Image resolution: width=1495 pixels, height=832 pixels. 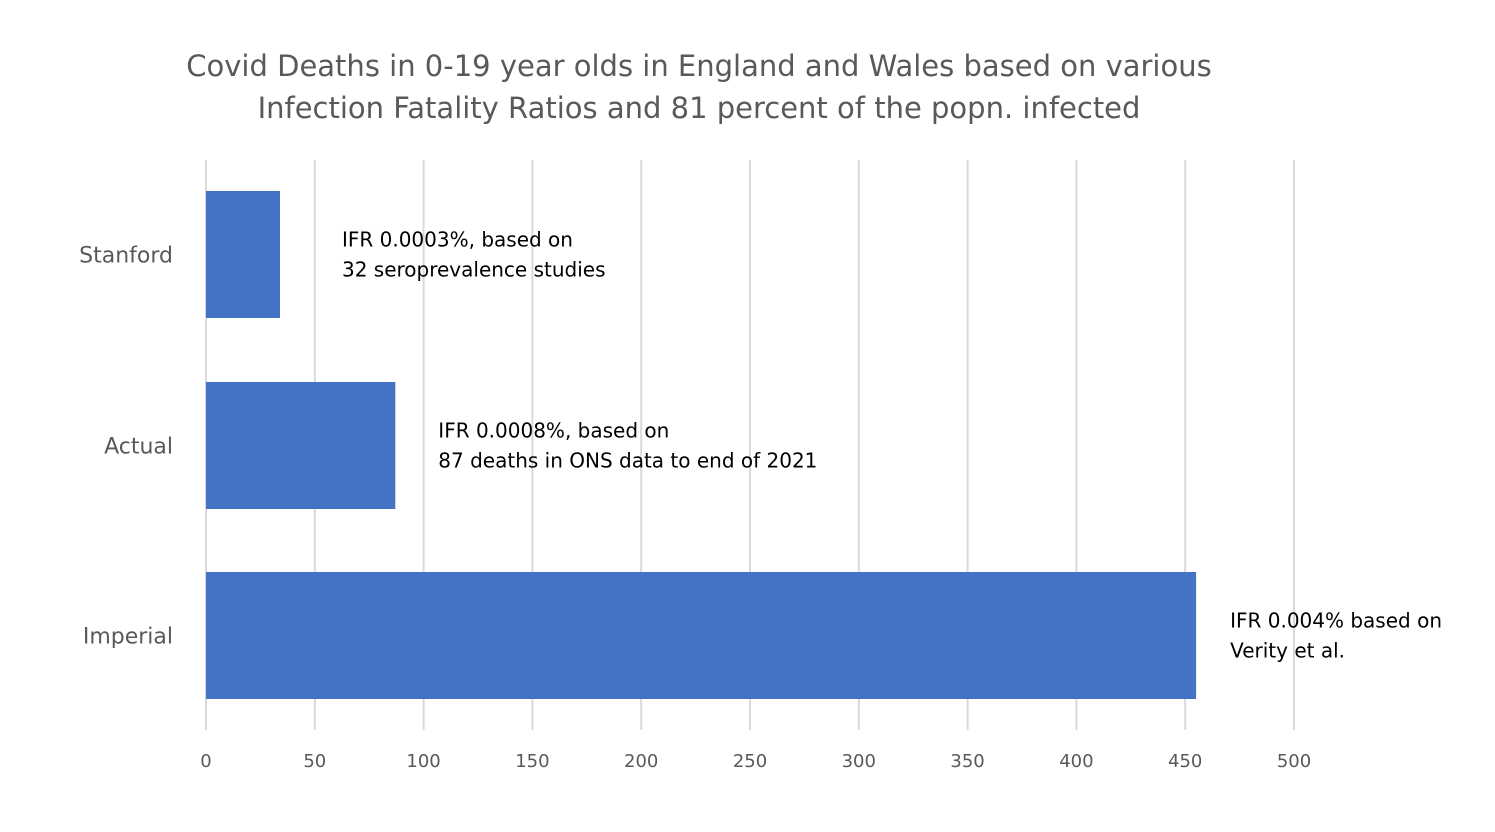 I want to click on x-axis-tick-labels: 0 50 100 150 200 250 300 350 400 450 500, so click(x=755, y=761).